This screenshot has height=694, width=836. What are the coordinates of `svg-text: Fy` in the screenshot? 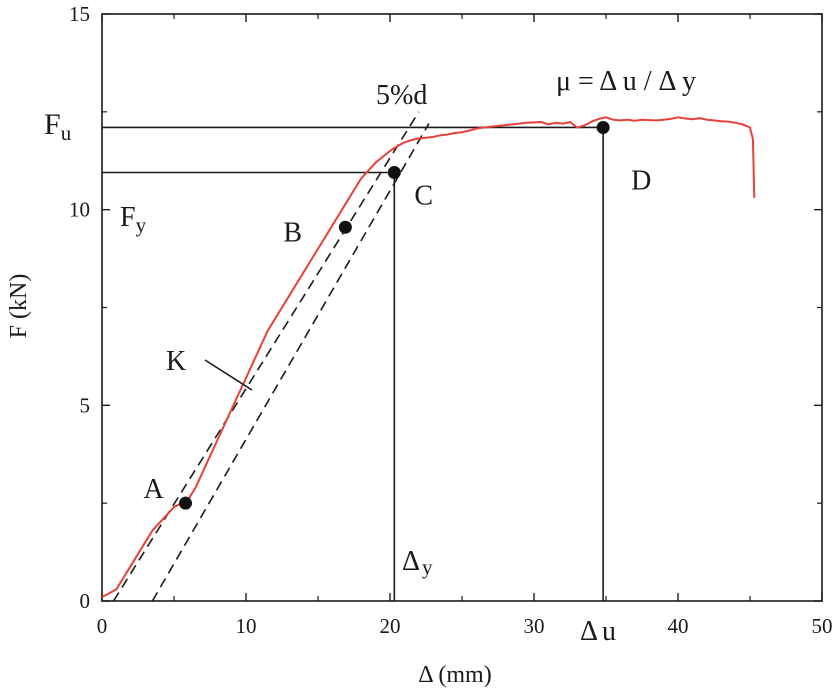 It's located at (133, 219).